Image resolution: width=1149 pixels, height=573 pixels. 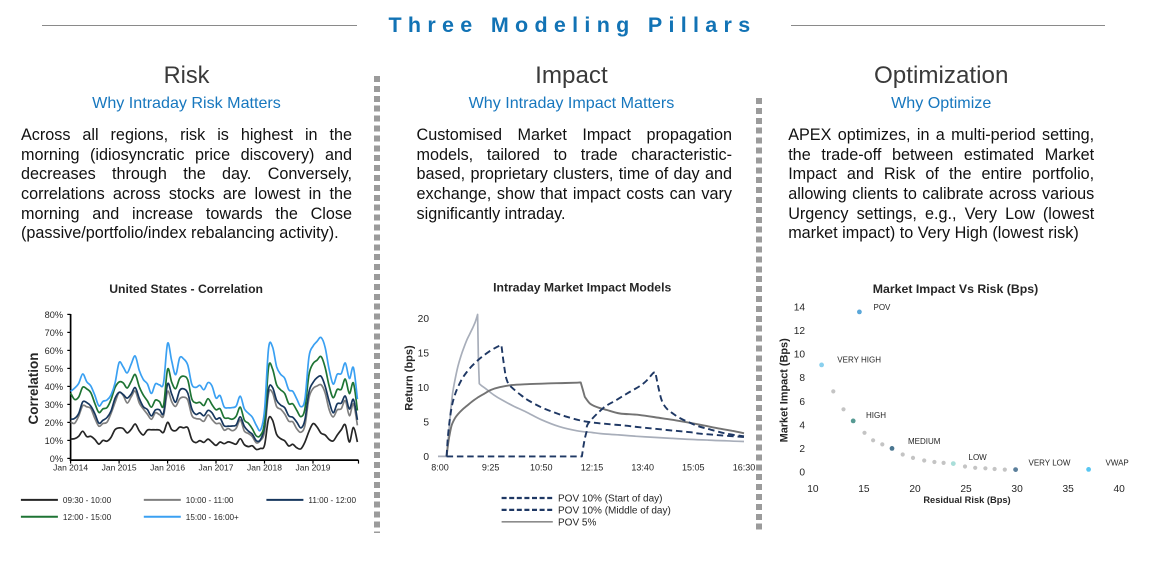 I want to click on svg-text: POV 10% (Middle of day), so click(x=614, y=511).